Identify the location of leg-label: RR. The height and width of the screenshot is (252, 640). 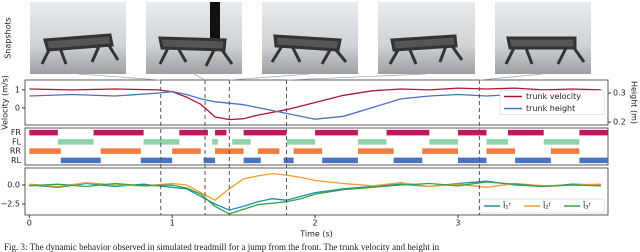
(16, 151).